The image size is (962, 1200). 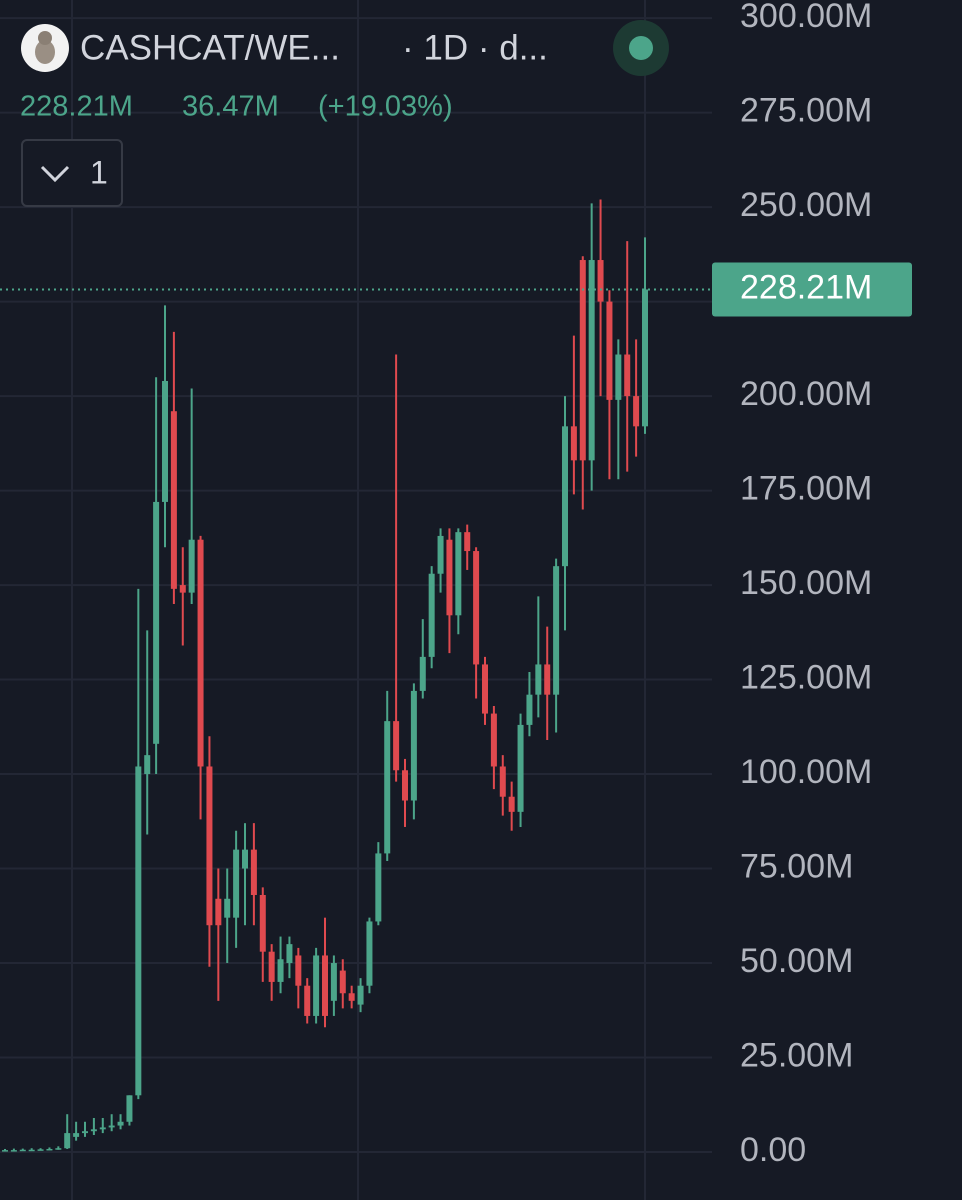 I want to click on y-tick-label: 0.00, so click(x=773, y=1150).